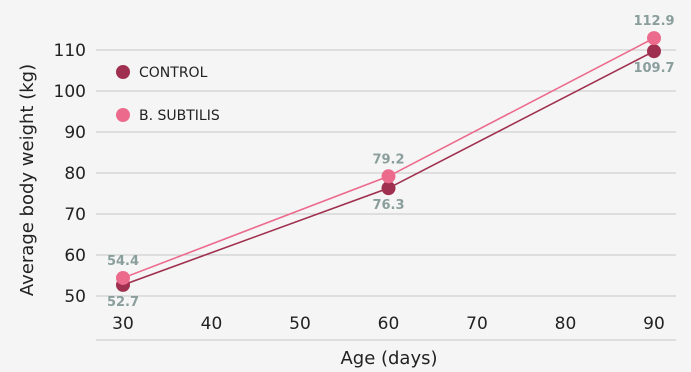 The width and height of the screenshot is (691, 372). Describe the element at coordinates (75, 297) in the screenshot. I see `y-tick-label: 50` at that location.